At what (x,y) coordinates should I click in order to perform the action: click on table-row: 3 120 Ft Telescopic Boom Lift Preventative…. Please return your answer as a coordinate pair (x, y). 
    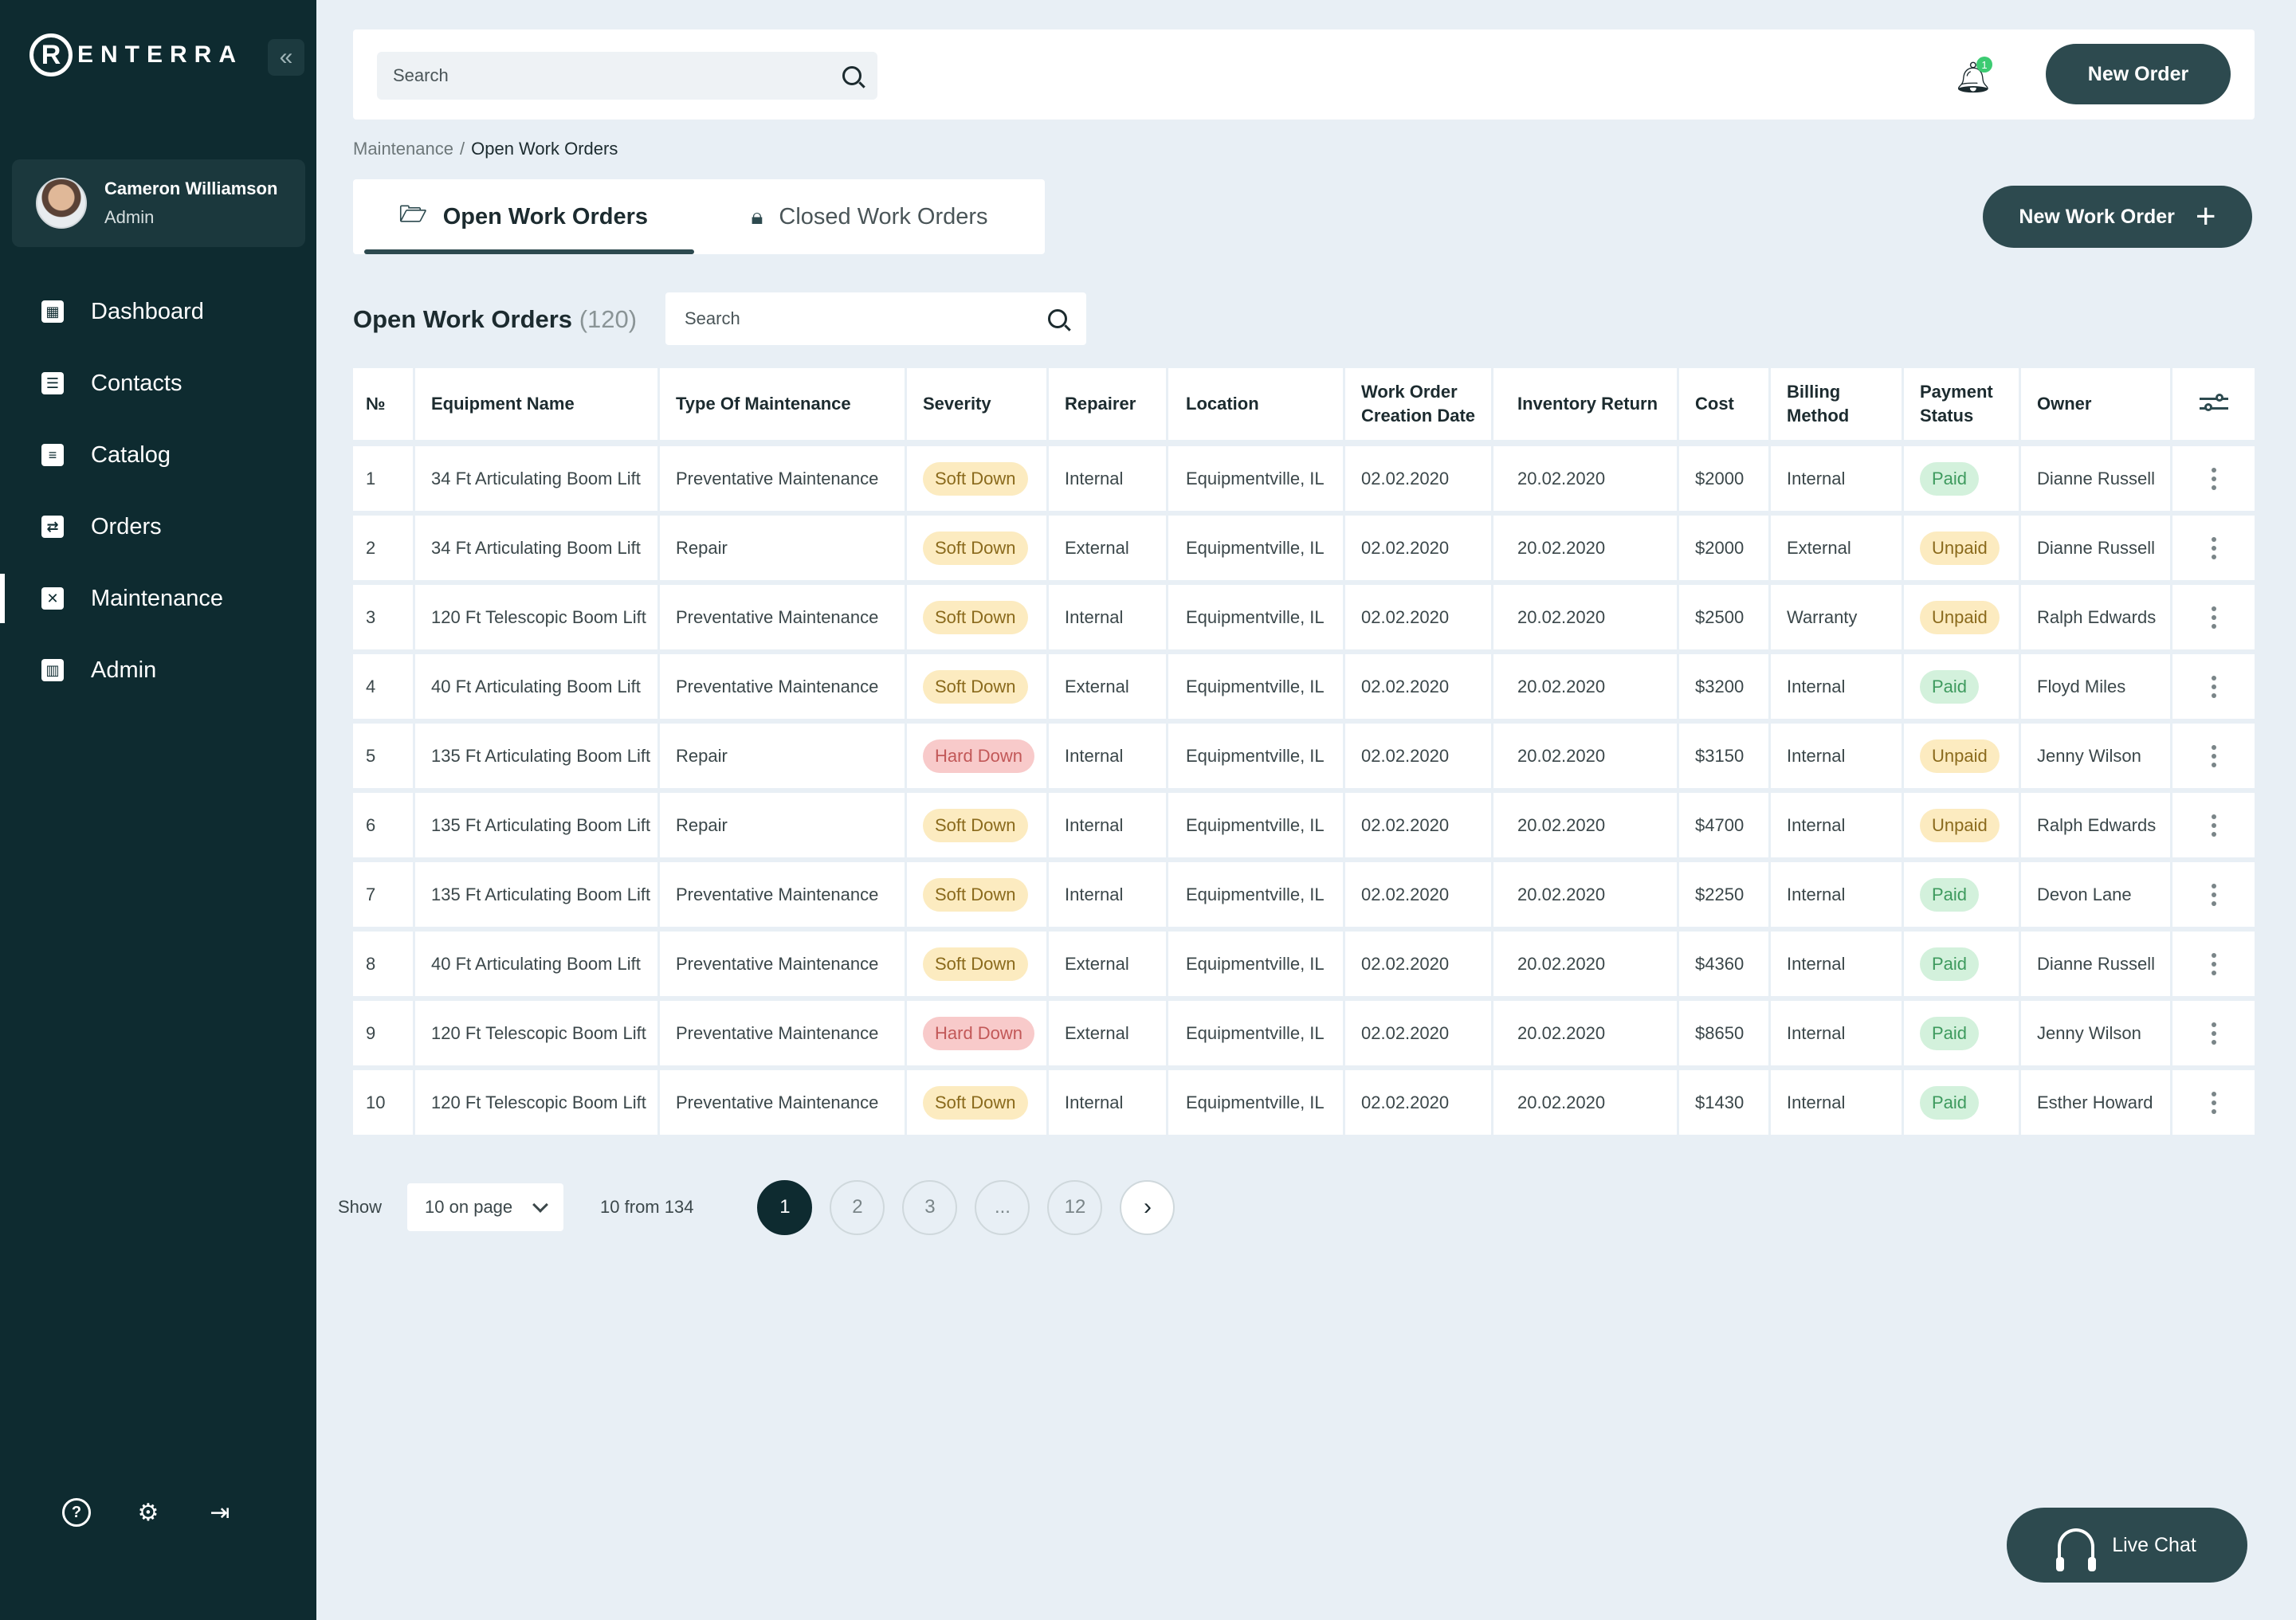
    Looking at the image, I should click on (1304, 617).